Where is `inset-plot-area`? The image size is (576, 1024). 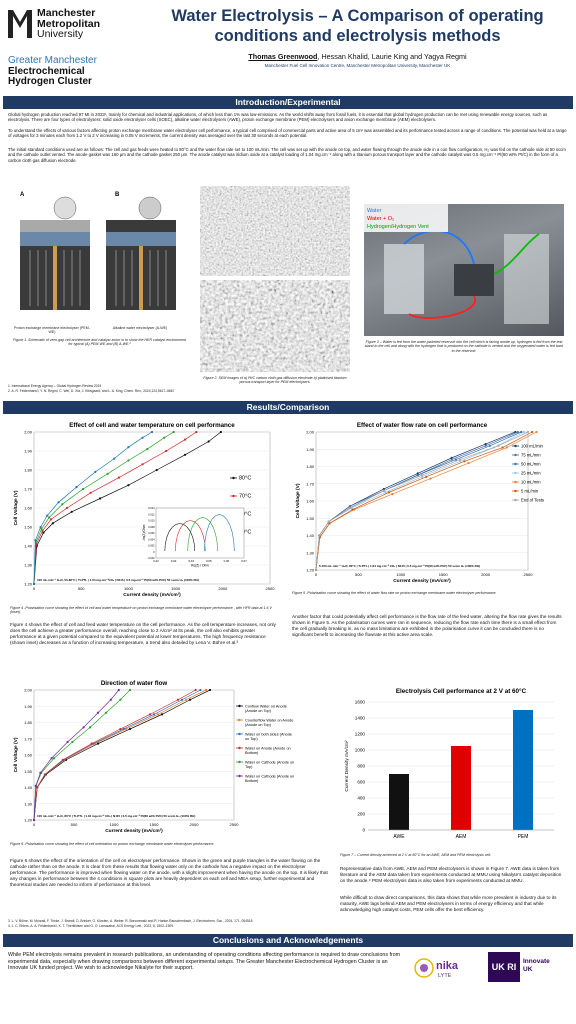
inset-plot-area is located at coordinates (200, 533).